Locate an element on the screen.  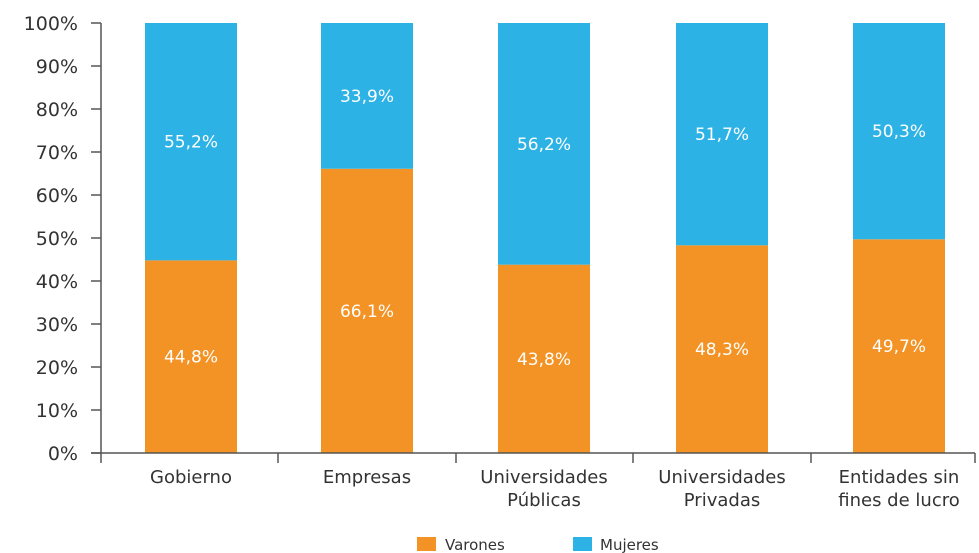
y-tick-label: 30% is located at coordinates (57, 325).